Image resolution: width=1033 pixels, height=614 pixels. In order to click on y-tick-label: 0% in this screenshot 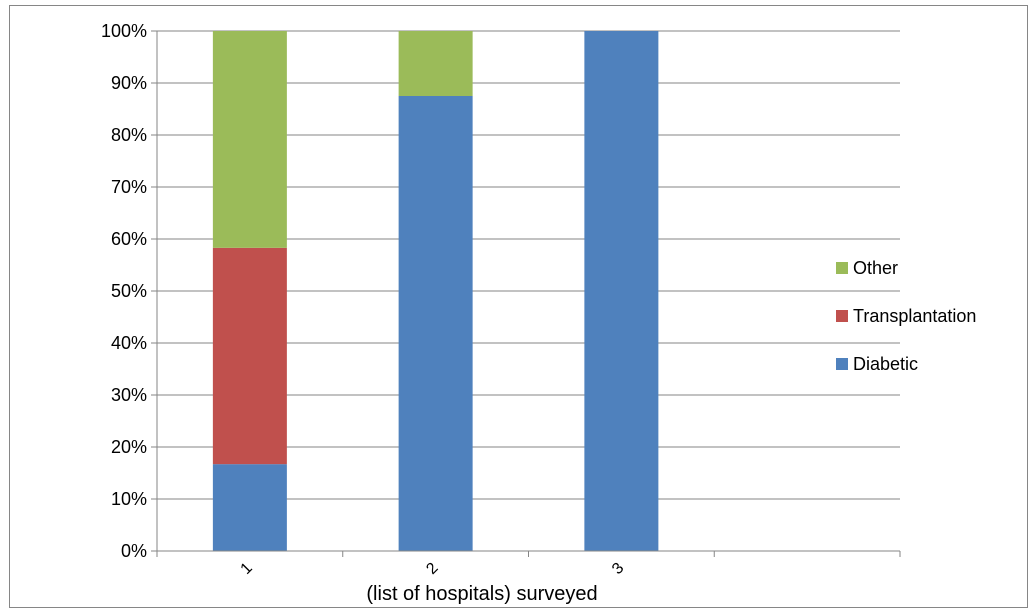, I will do `click(134, 551)`.